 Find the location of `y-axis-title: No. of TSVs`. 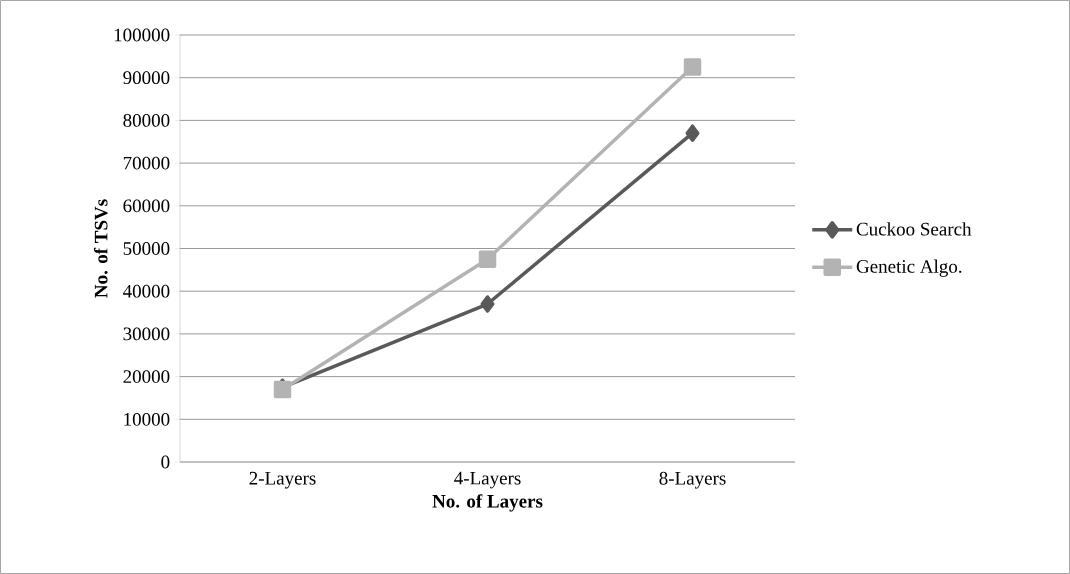

y-axis-title: No. of TSVs is located at coordinates (100, 248).